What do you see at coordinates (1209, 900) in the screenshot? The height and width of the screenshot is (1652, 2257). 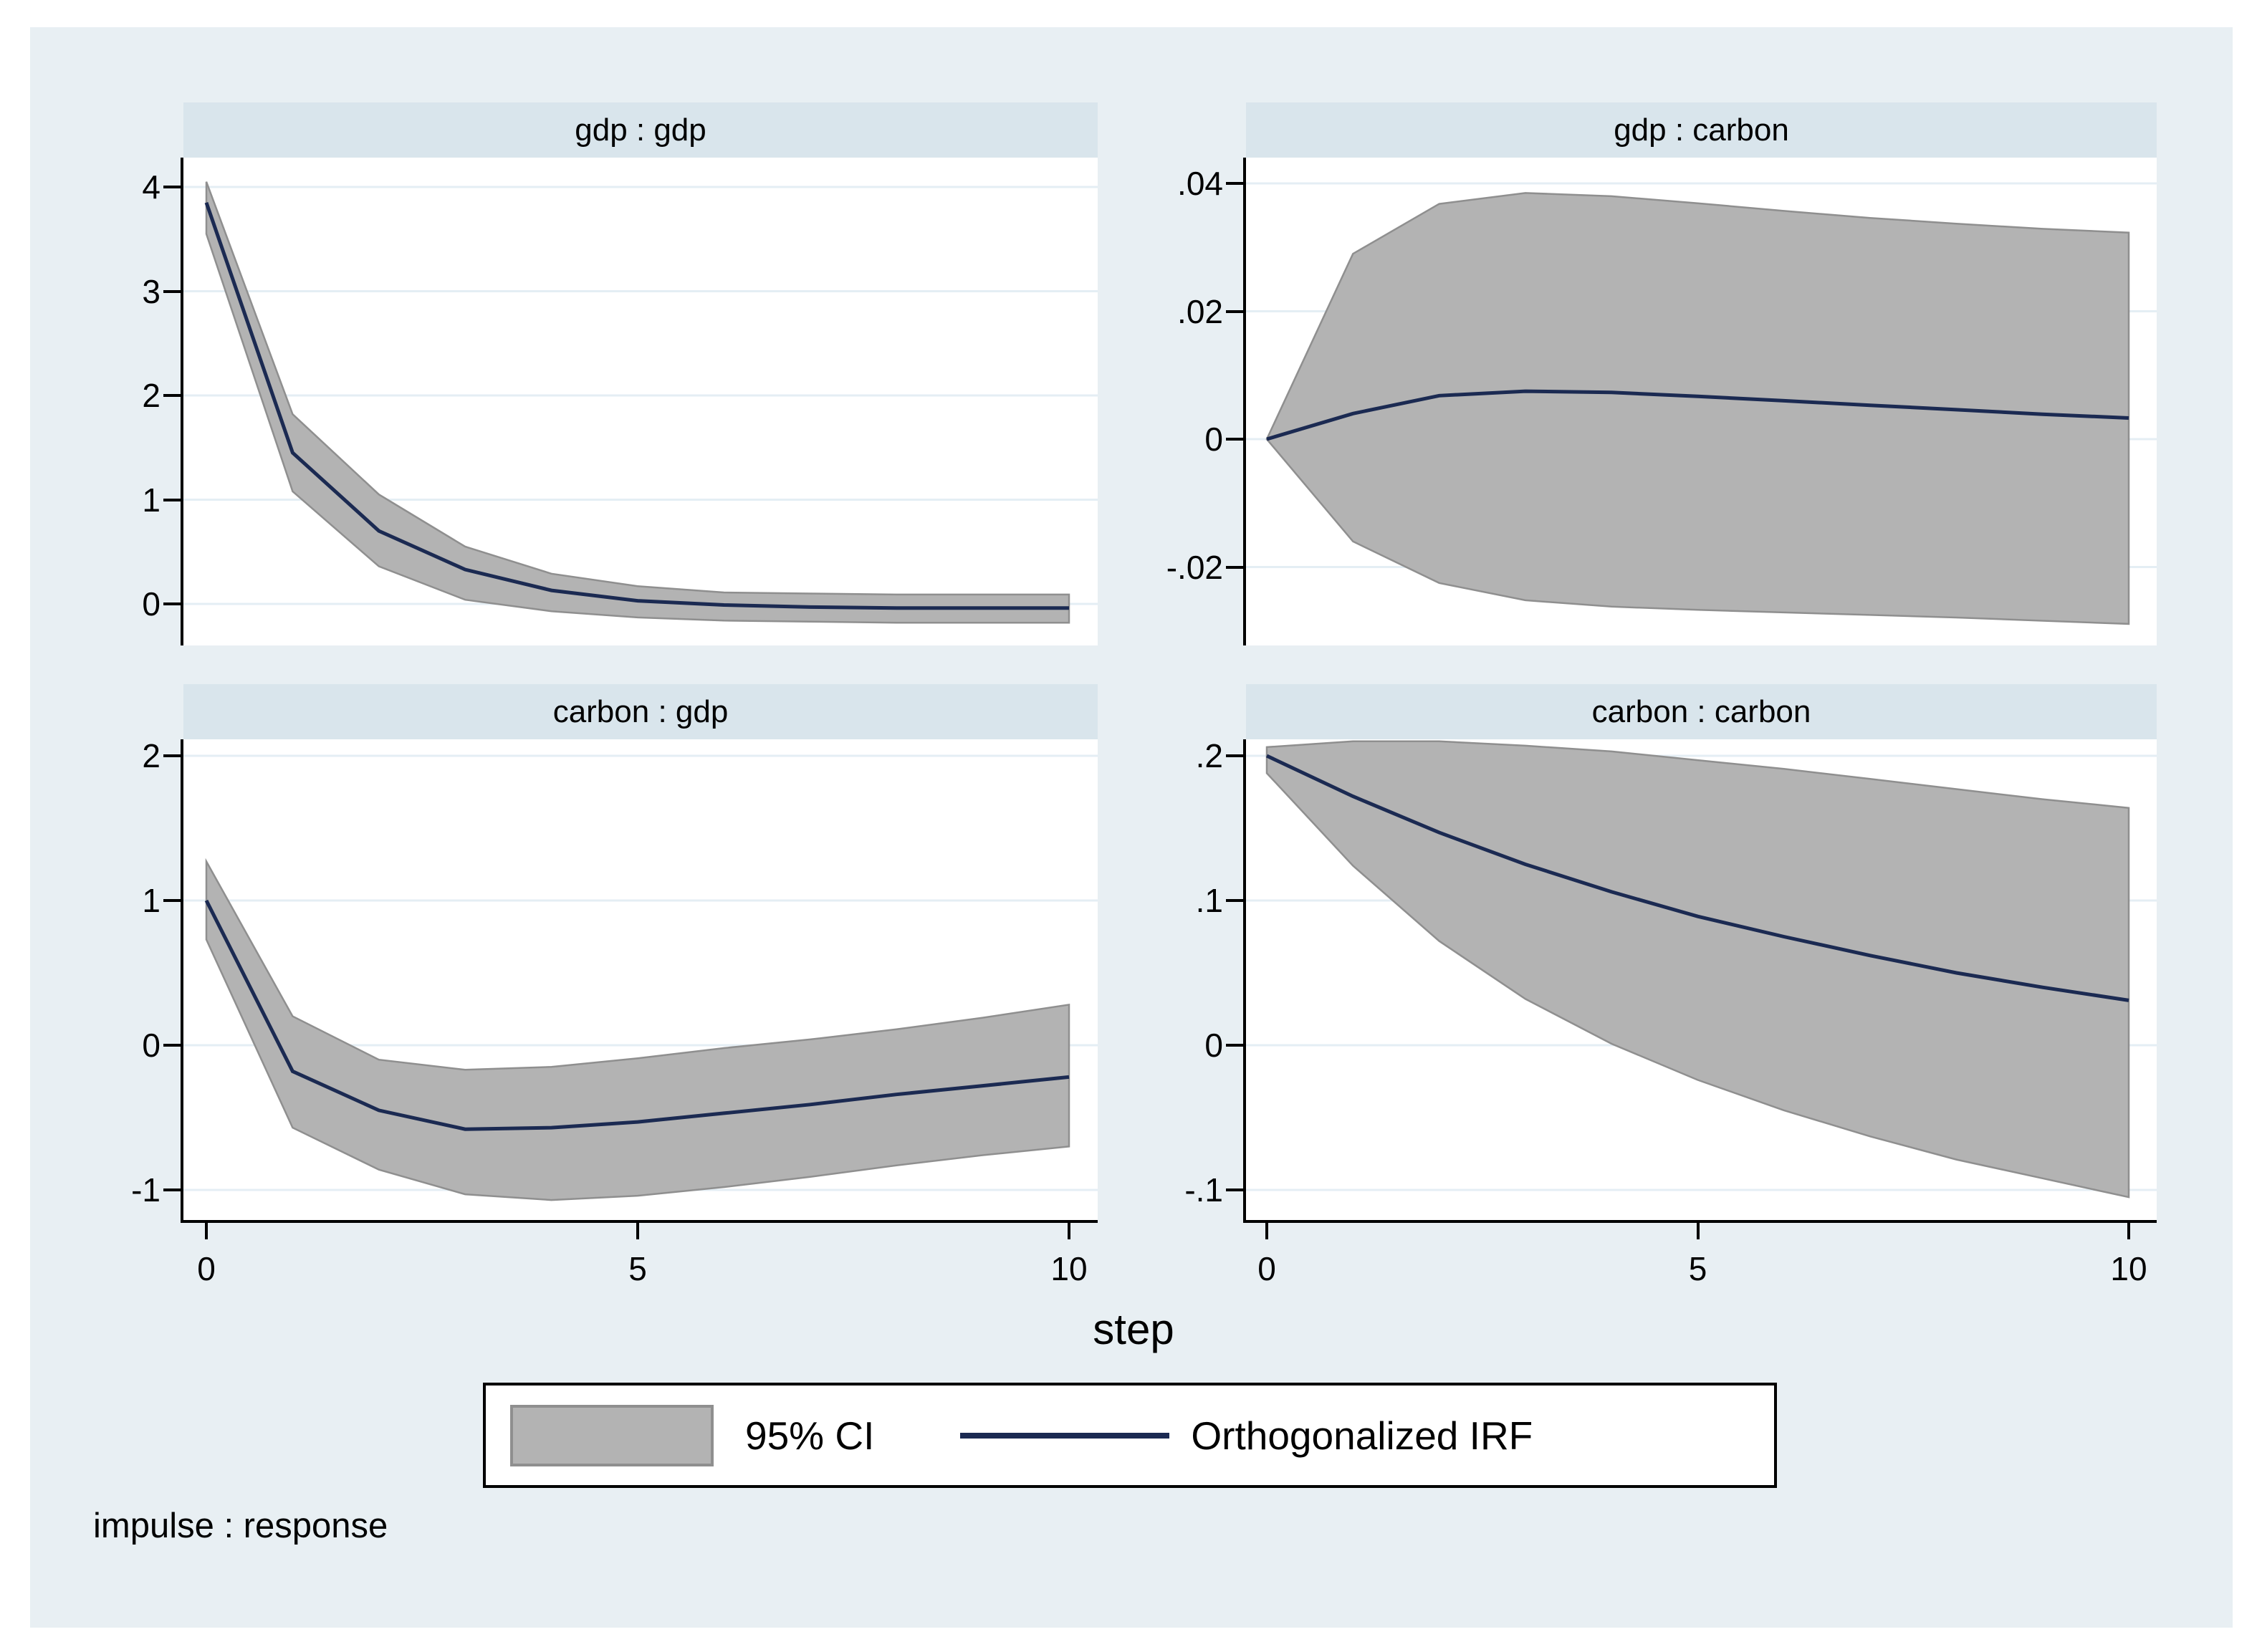 I see `y-tick-label: .1` at bounding box center [1209, 900].